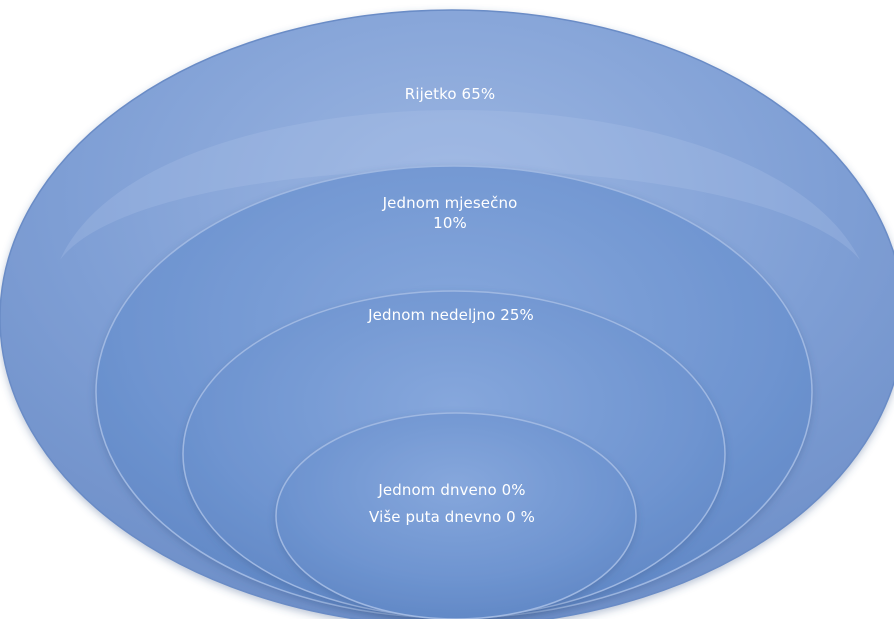  What do you see at coordinates (451, 315) in the screenshot?
I see `label-once-weekly: Jednom nedeljno 25%` at bounding box center [451, 315].